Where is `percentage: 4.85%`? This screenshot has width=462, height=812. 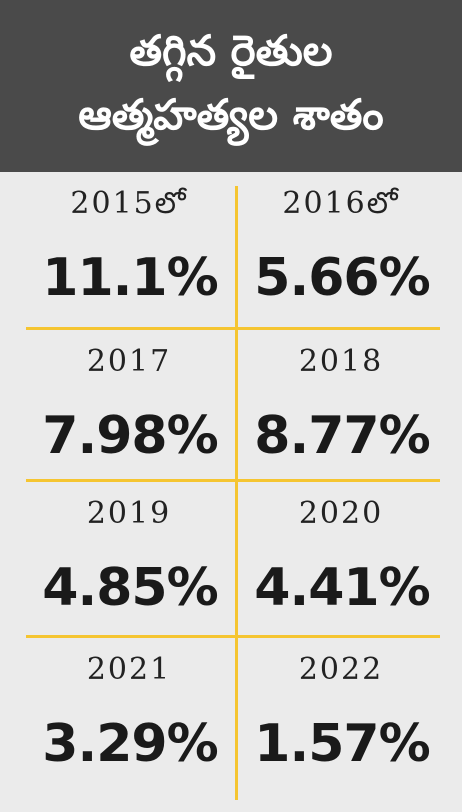
percentage: 4.85% is located at coordinates (130, 588).